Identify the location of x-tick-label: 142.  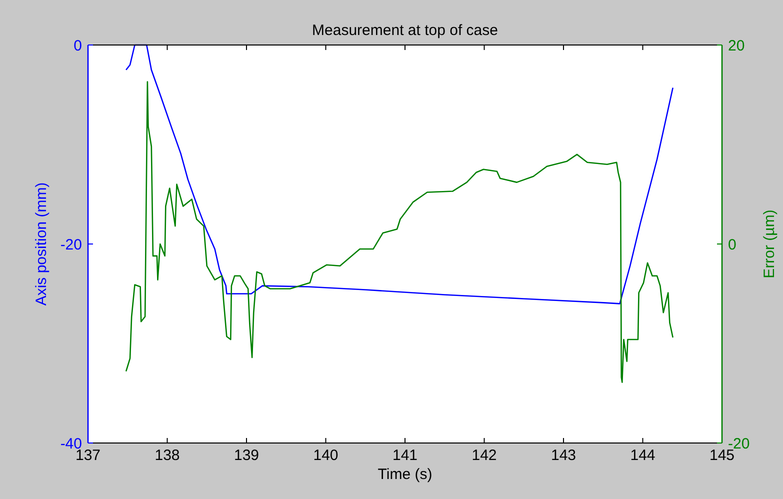
(484, 455).